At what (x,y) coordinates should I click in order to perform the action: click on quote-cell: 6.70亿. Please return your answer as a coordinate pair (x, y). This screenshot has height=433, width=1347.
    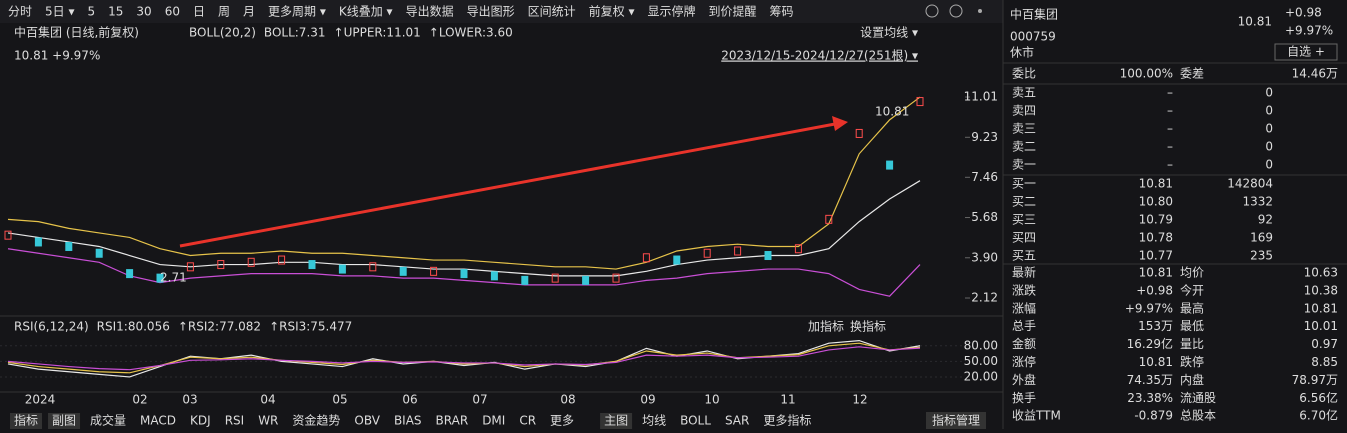
    Looking at the image, I should click on (1318, 415).